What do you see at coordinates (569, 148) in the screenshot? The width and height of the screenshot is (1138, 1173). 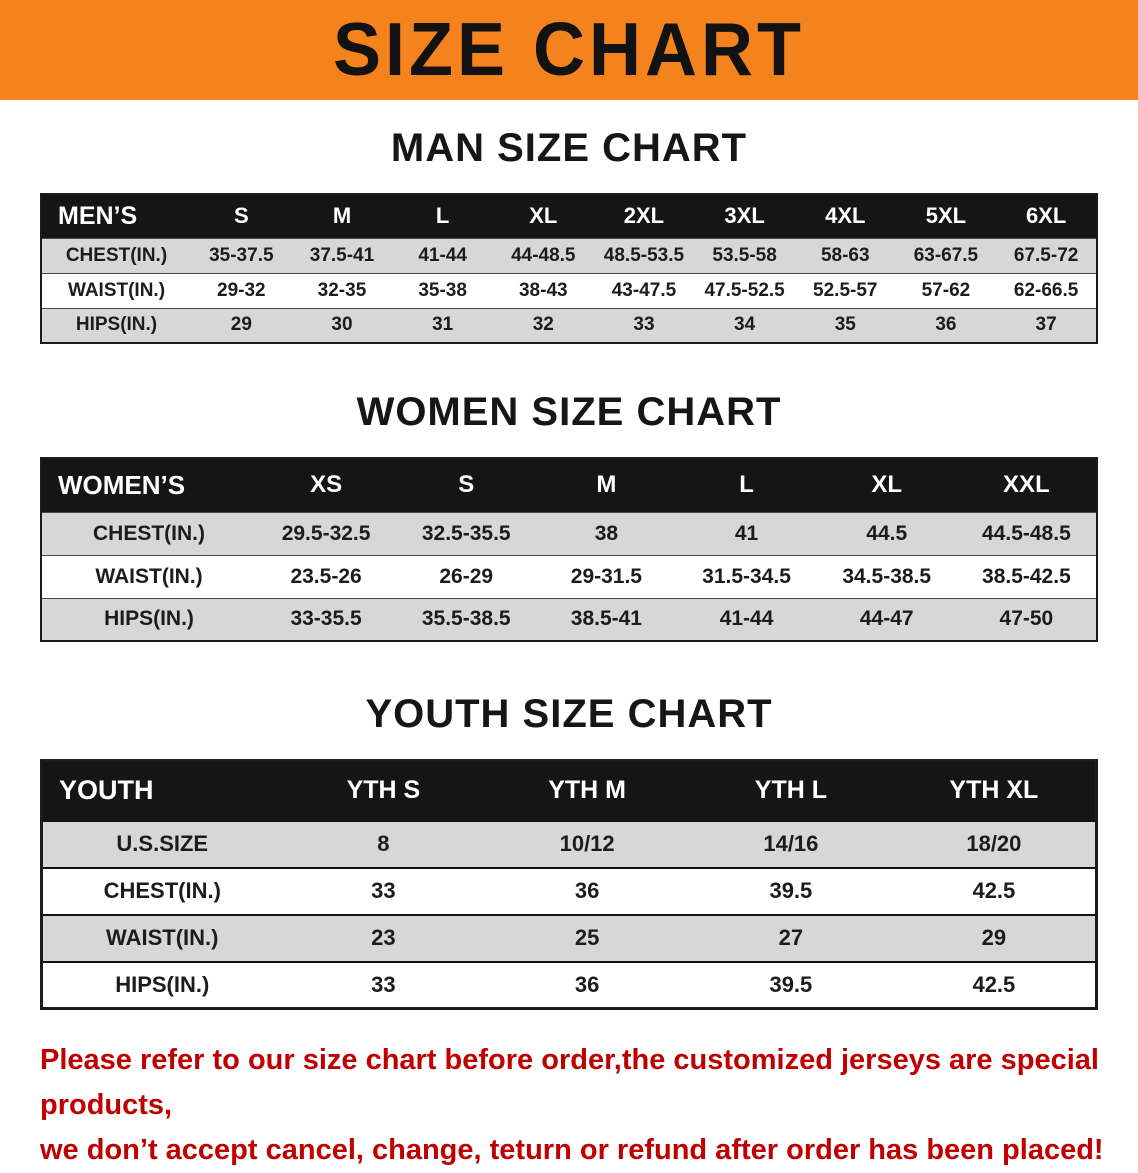 I see `men-section-heading: MAN SIZE CHART` at bounding box center [569, 148].